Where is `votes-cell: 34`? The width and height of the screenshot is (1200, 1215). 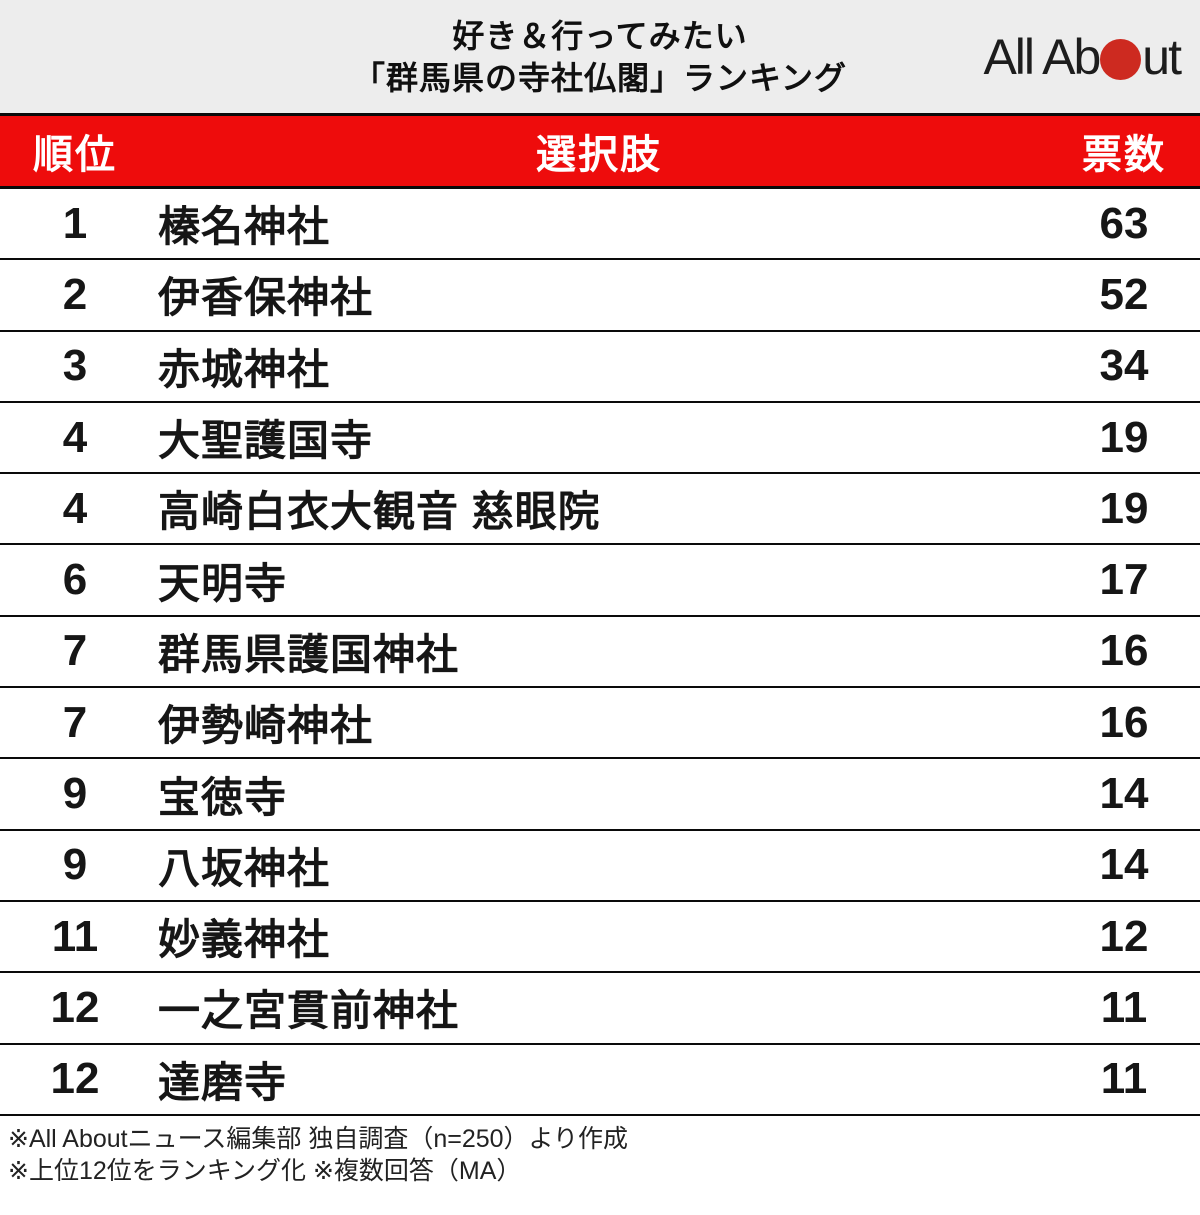
votes-cell: 34 is located at coordinates (1124, 366).